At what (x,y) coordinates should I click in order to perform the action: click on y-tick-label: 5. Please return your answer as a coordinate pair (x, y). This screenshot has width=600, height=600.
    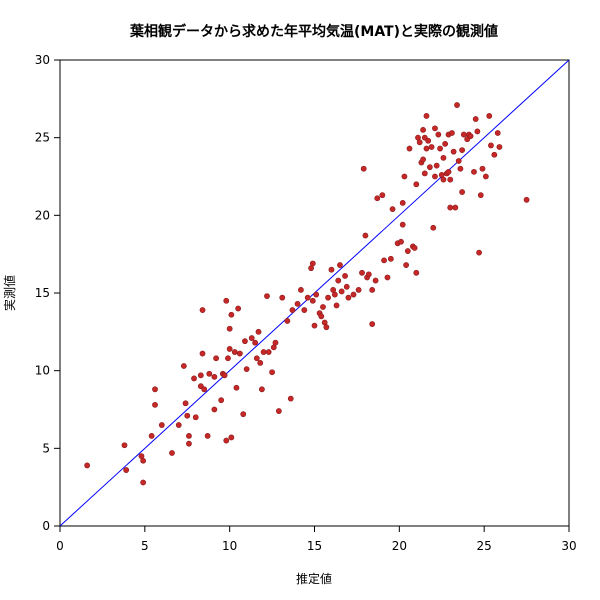
    Looking at the image, I should click on (46, 448).